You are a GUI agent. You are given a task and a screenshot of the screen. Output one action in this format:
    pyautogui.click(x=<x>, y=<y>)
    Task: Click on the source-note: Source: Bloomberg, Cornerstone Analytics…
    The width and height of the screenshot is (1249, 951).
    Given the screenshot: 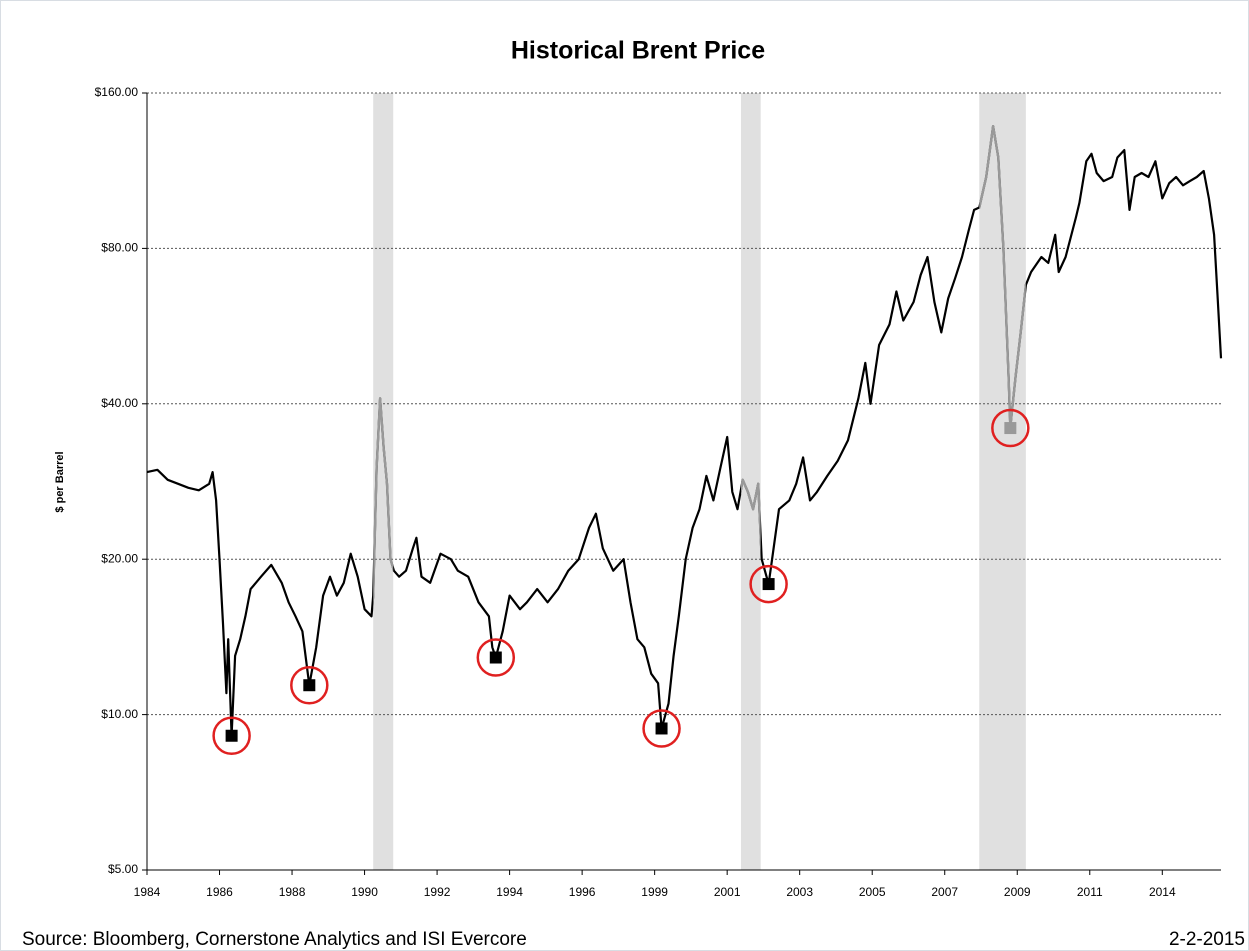 What is the action you would take?
    pyautogui.click(x=274, y=939)
    